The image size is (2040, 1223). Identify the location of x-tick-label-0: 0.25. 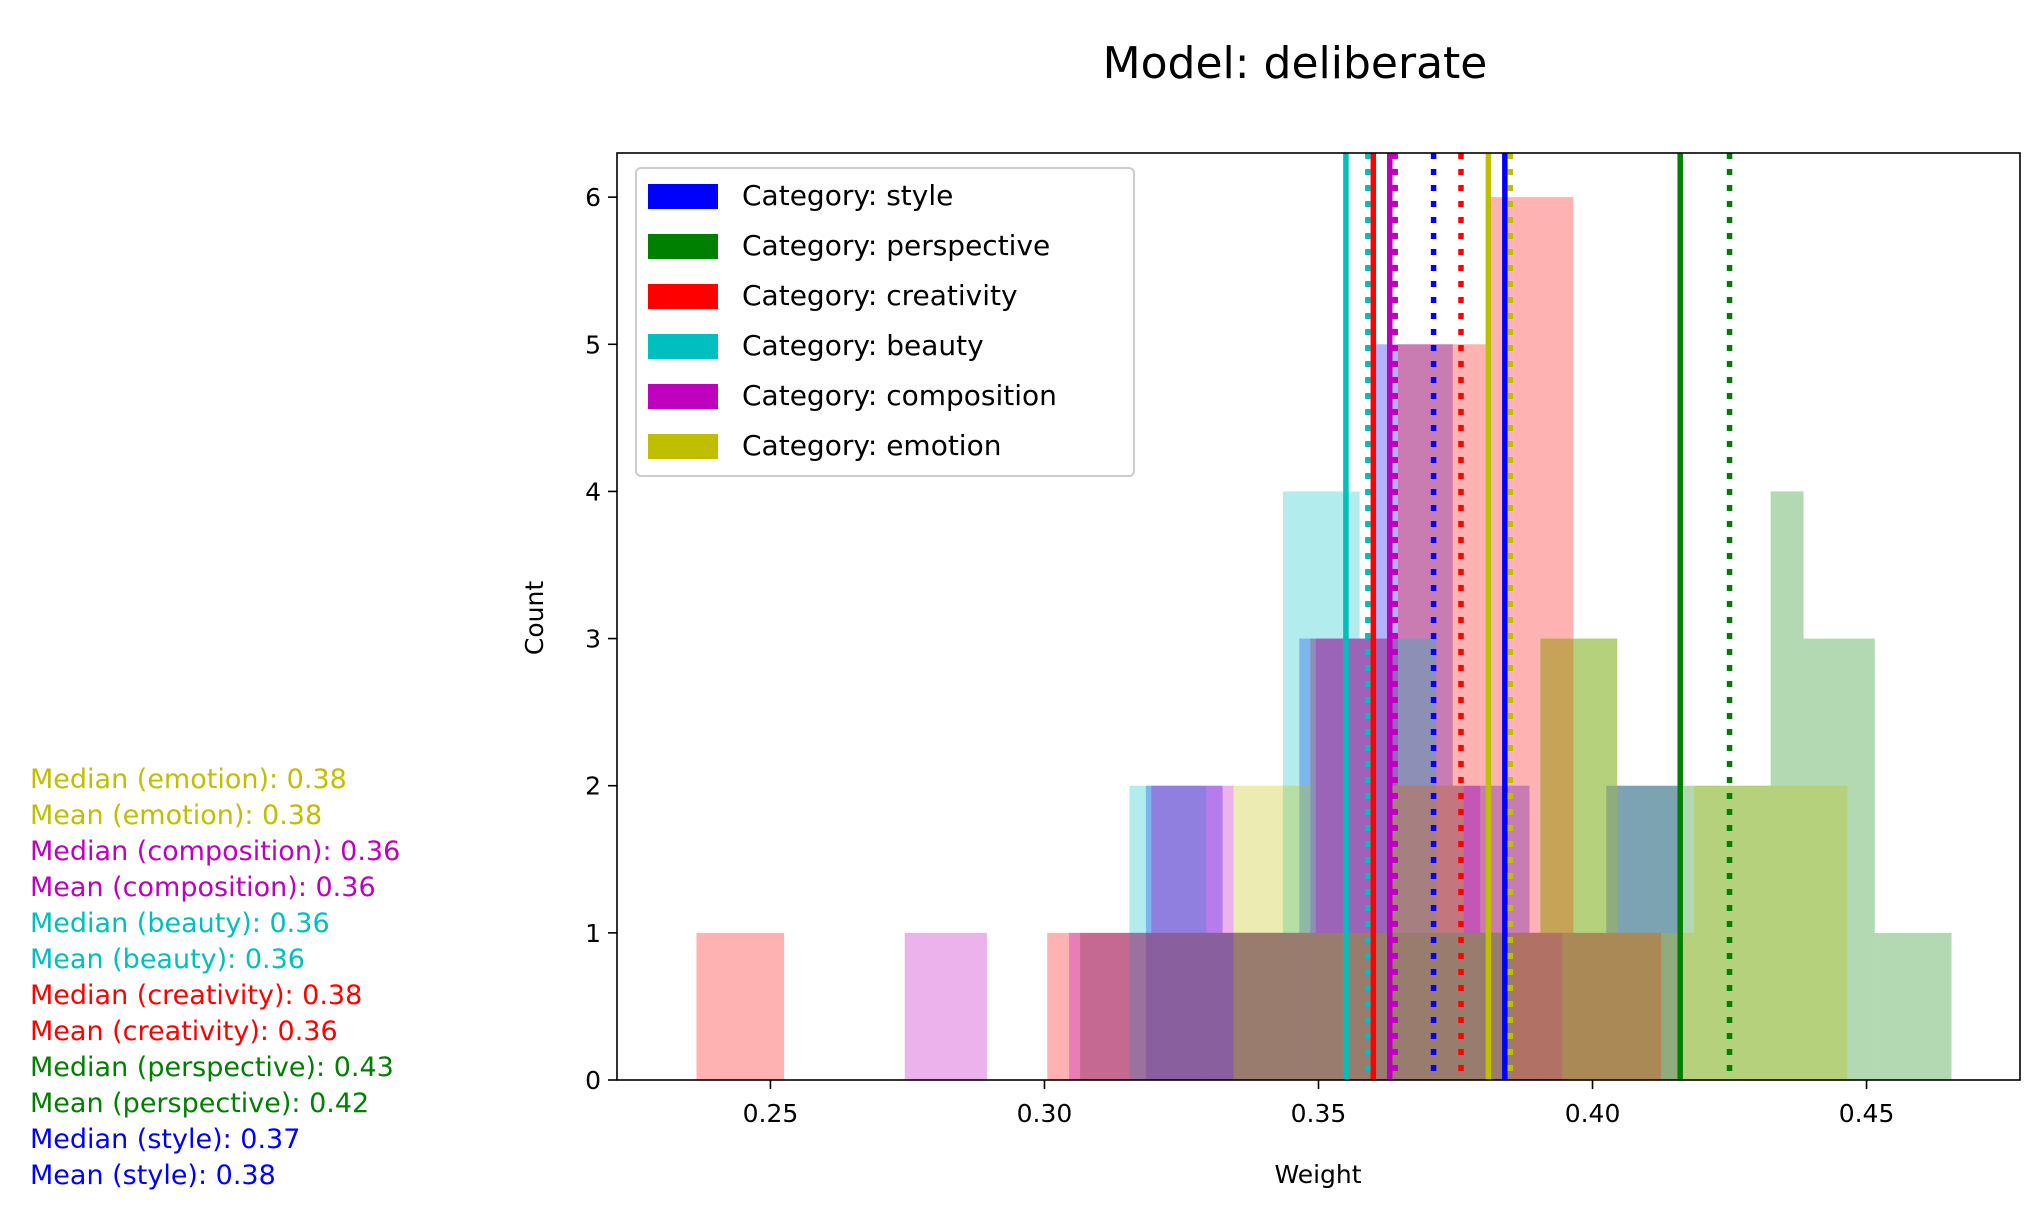
(771, 1113).